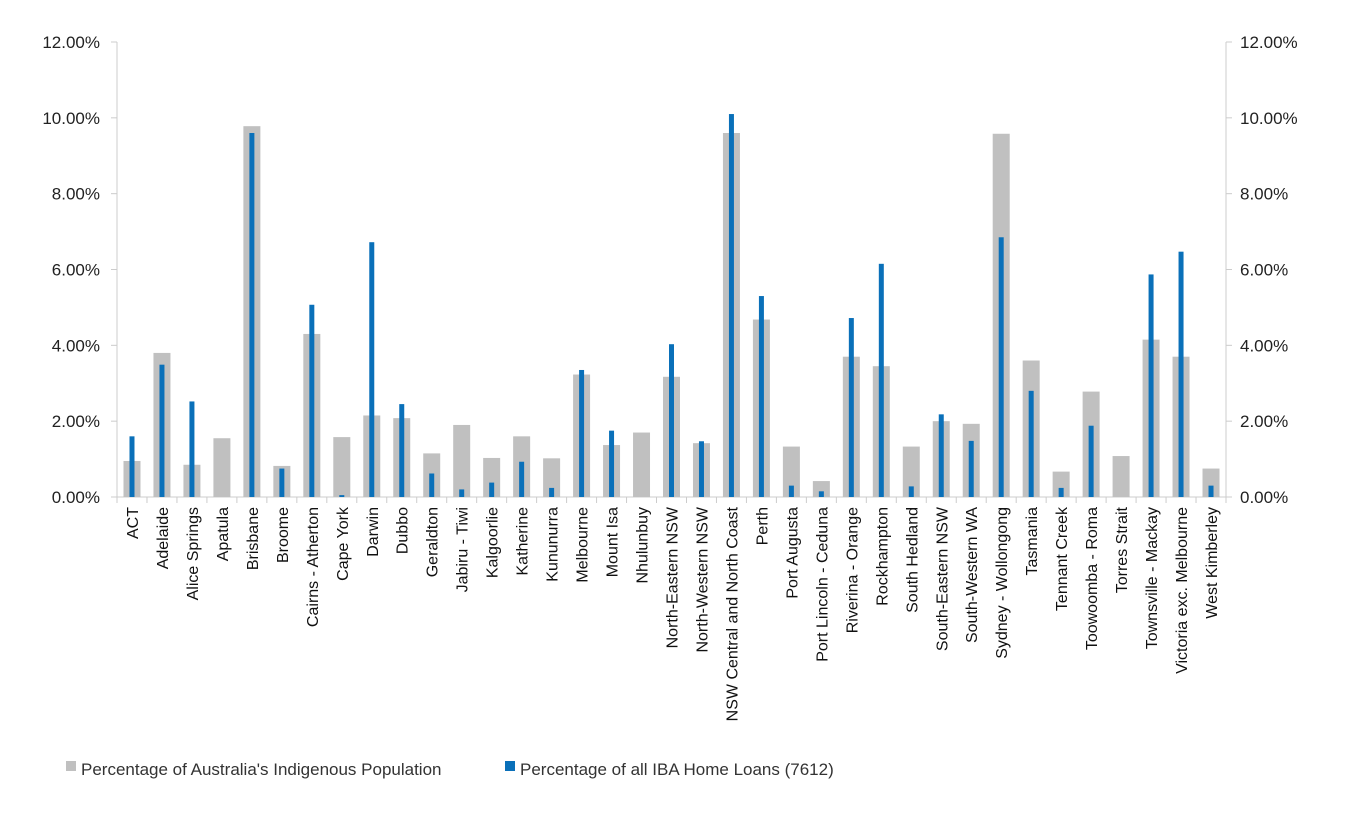 This screenshot has width=1346, height=813. What do you see at coordinates (1182, 590) in the screenshot?
I see `category-label: Victoria exc. Melbourne` at bounding box center [1182, 590].